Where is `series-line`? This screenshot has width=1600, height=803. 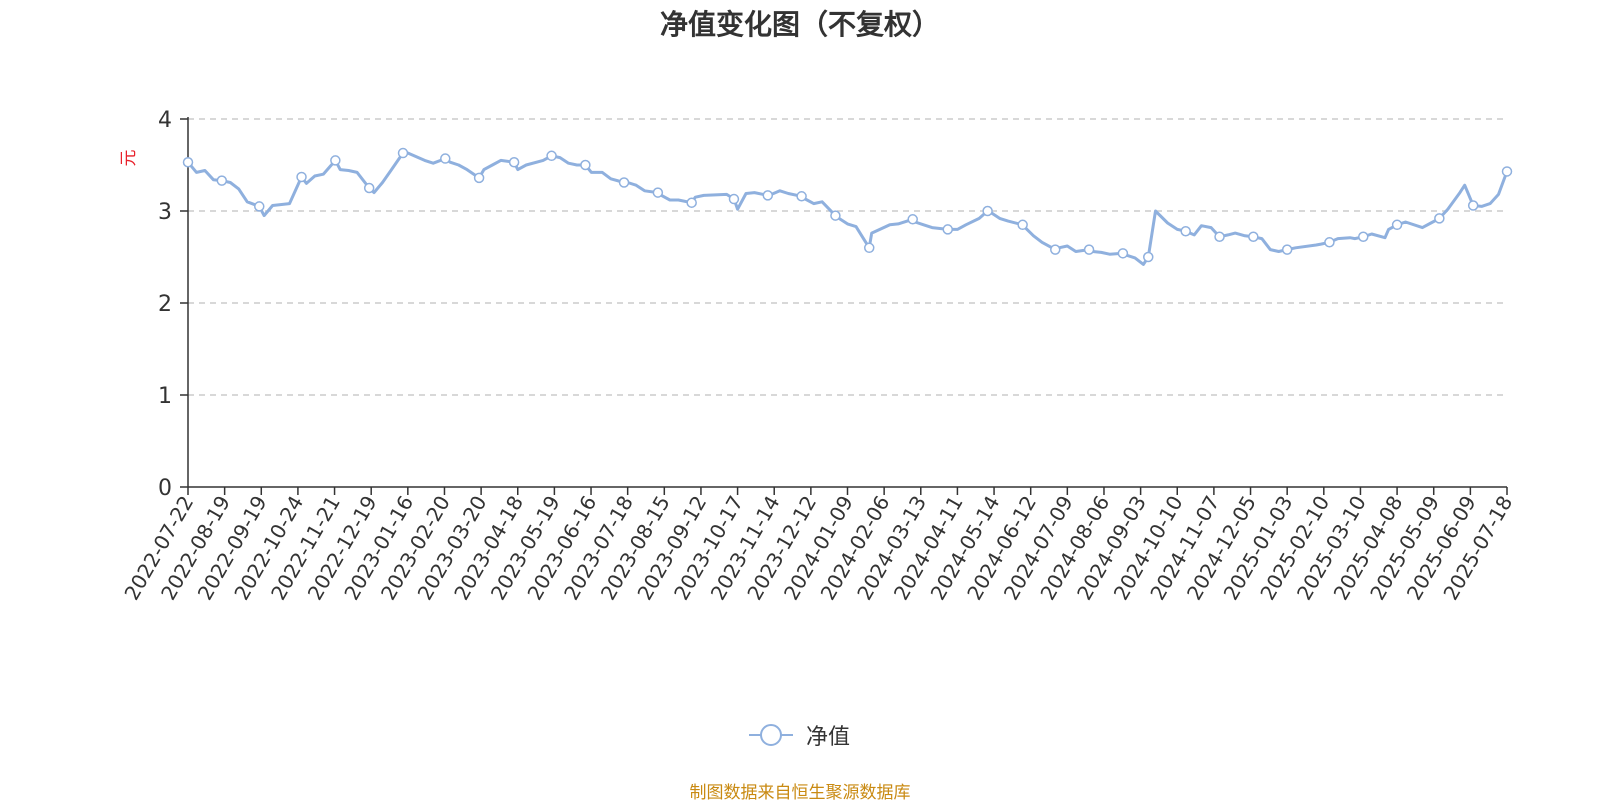 series-line is located at coordinates (847, 208).